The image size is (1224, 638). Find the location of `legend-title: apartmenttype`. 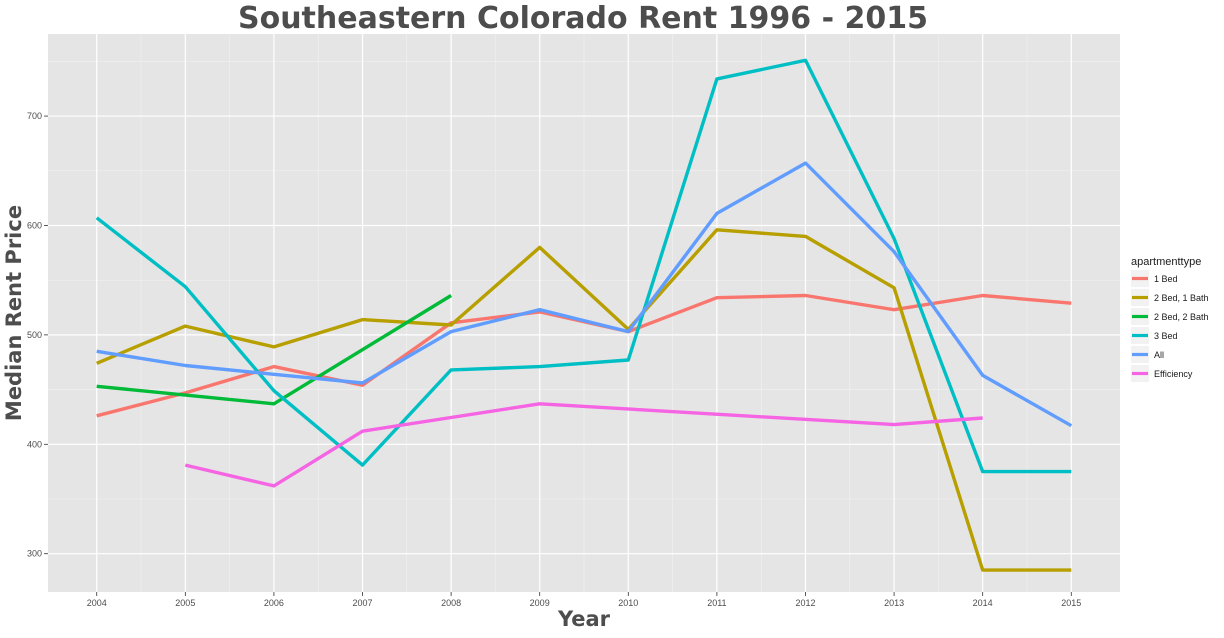

legend-title: apartmenttype is located at coordinates (1166, 262).